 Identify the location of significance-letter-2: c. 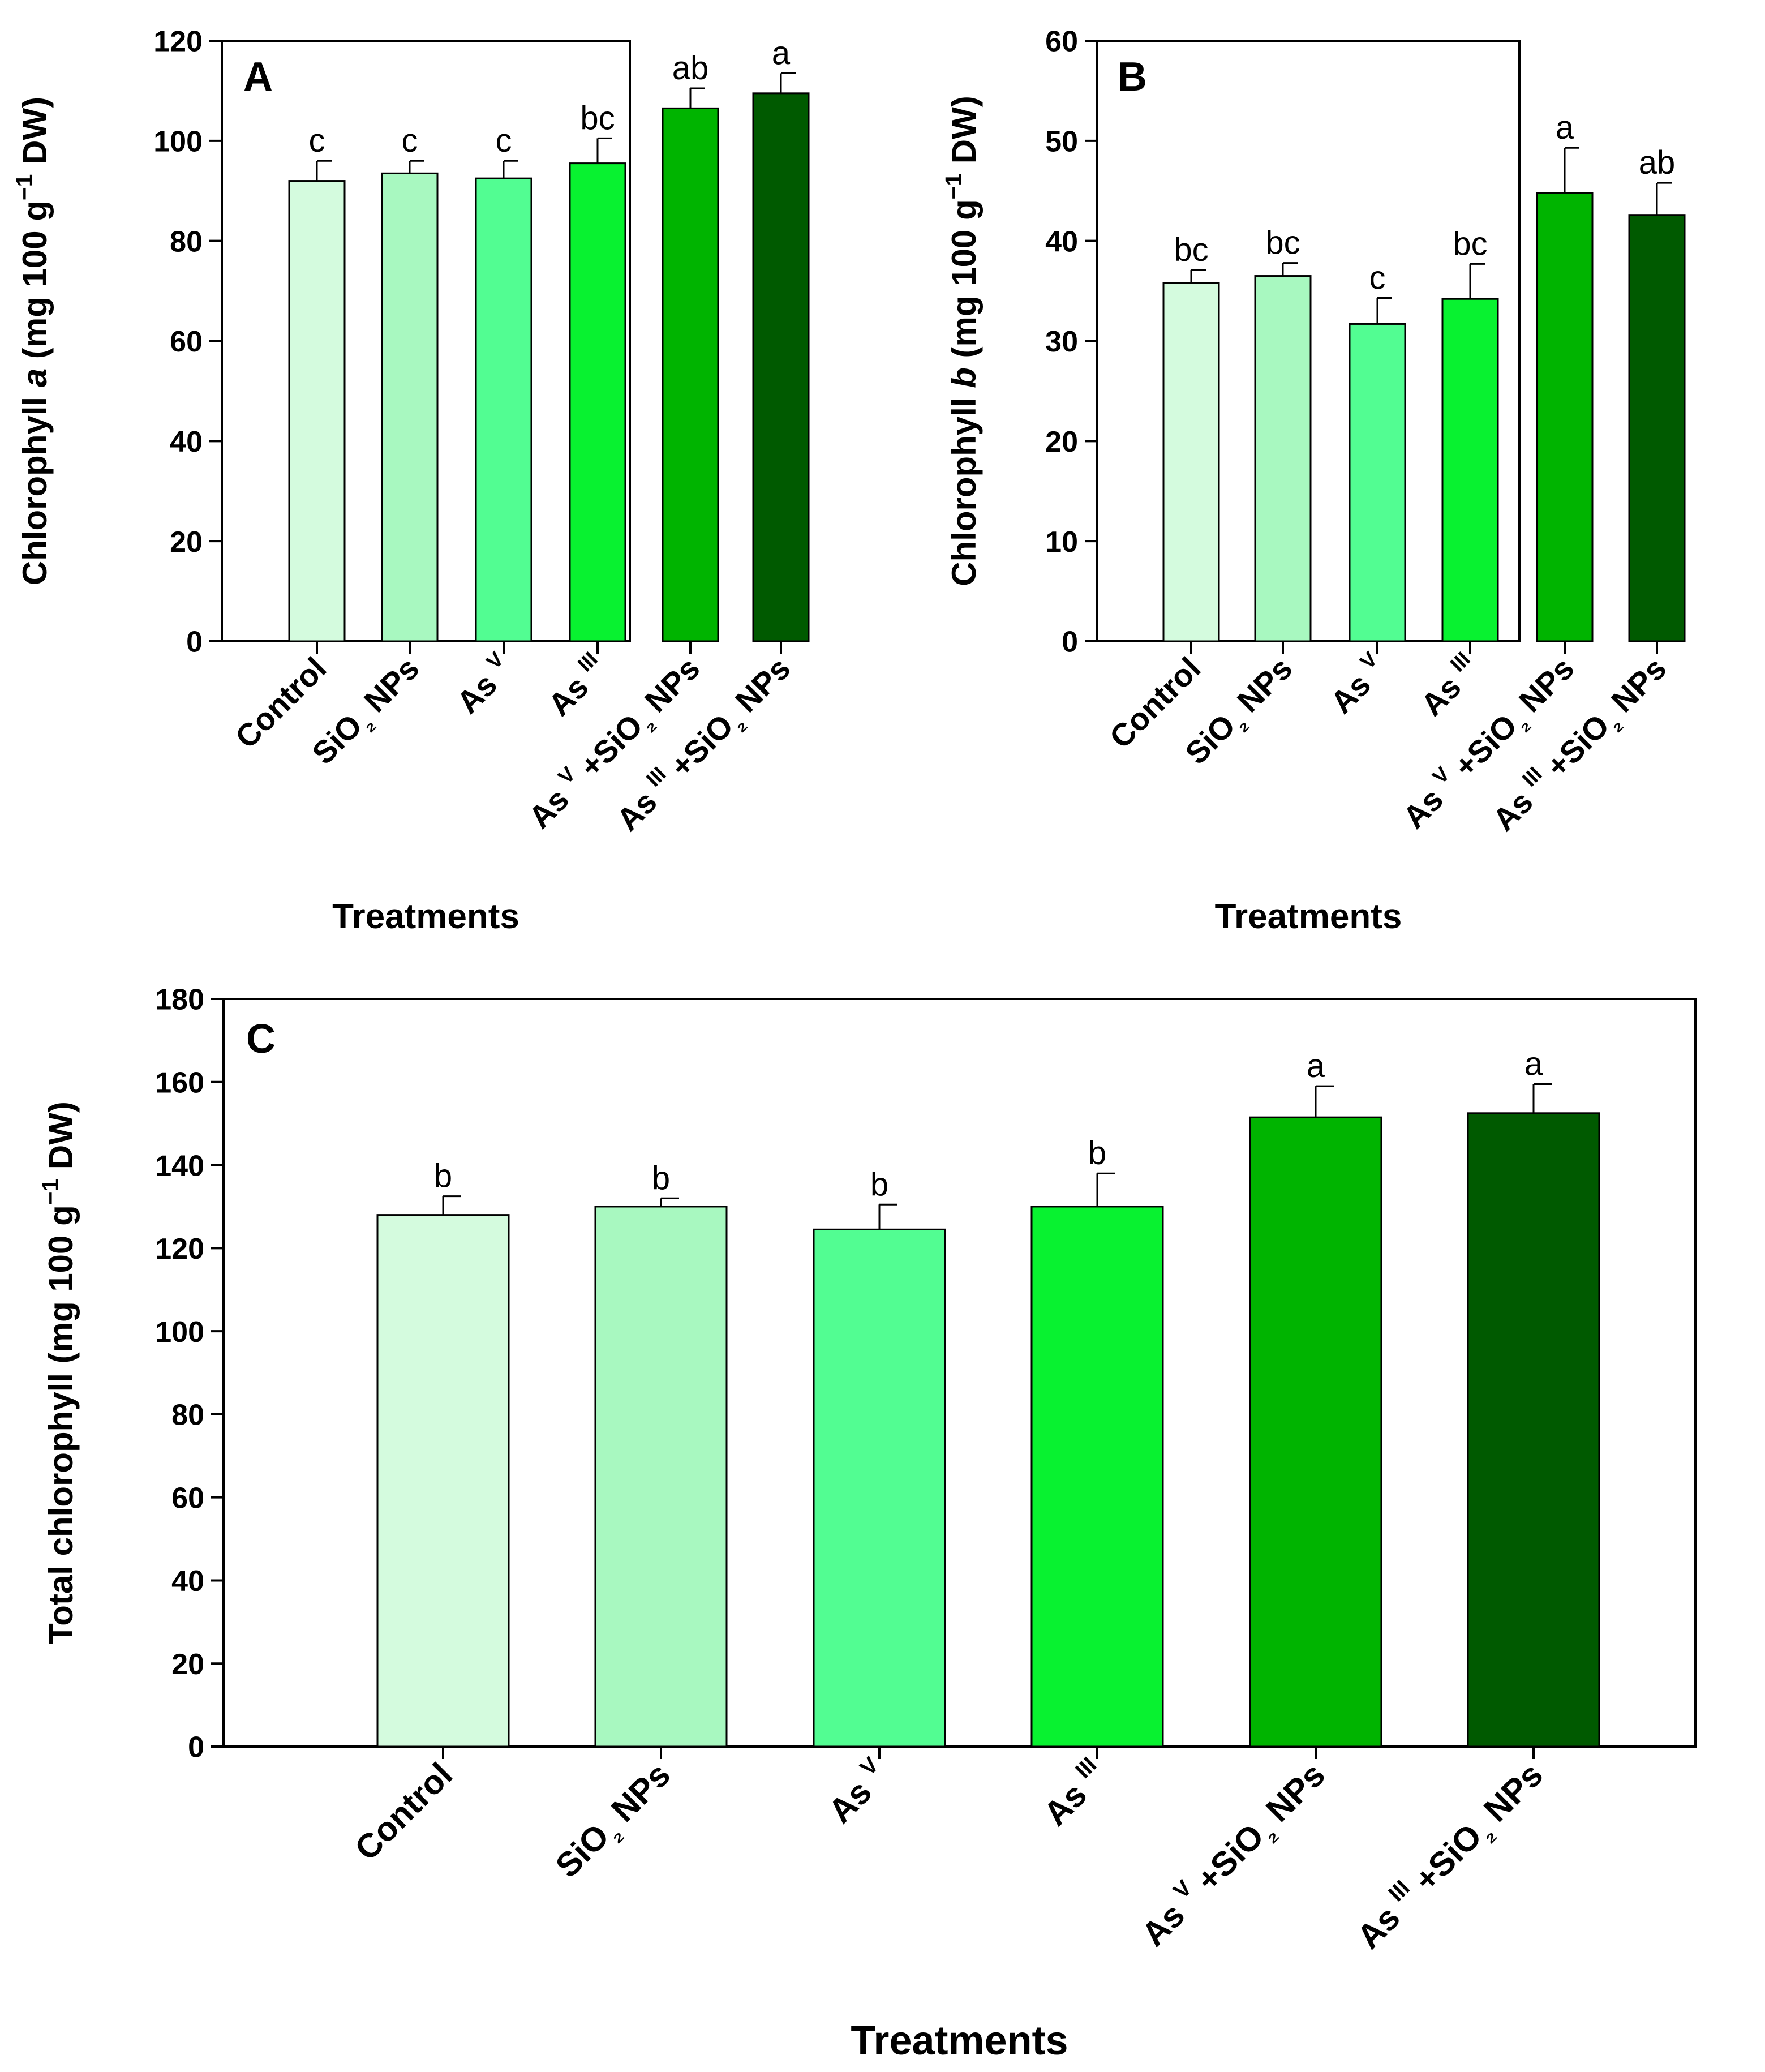
(410, 140).